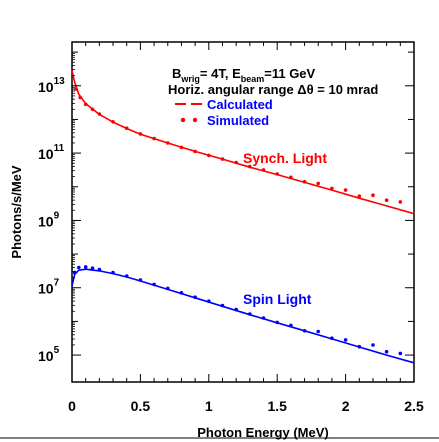 This screenshot has width=439, height=442. Describe the element at coordinates (51, 85) in the screenshot. I see `y-tick-label: 10¹³` at that location.